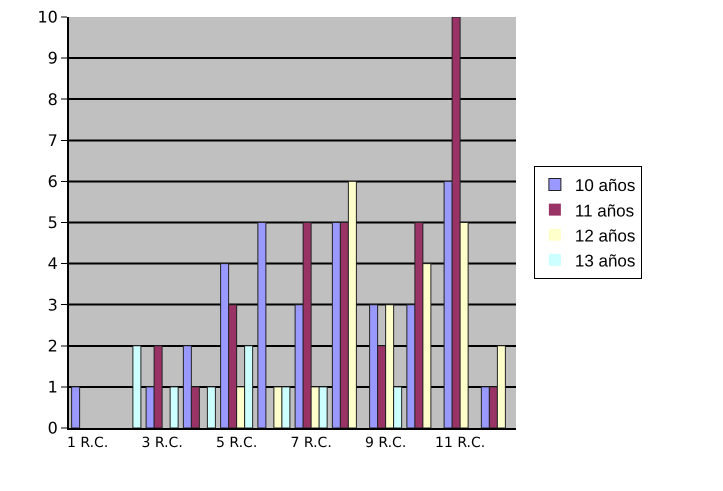 This screenshot has height=491, width=723. What do you see at coordinates (53, 222) in the screenshot?
I see `y-tick-label: 5` at bounding box center [53, 222].